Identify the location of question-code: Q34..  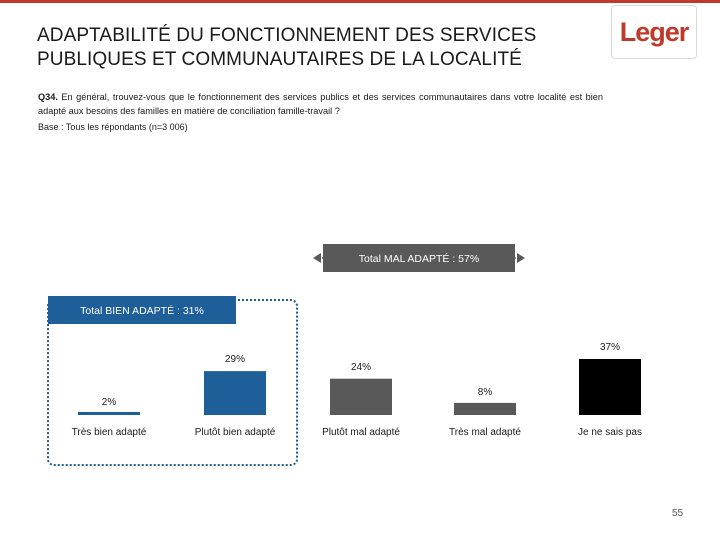
(48, 97).